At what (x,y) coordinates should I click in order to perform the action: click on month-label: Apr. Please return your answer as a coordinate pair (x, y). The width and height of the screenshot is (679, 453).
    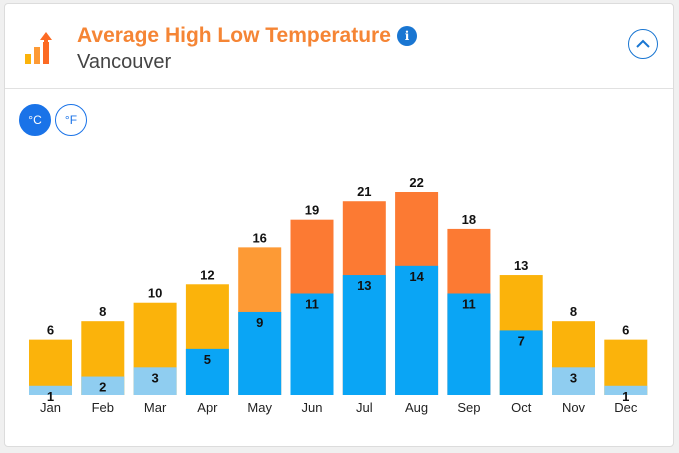
    Looking at the image, I should click on (207, 407).